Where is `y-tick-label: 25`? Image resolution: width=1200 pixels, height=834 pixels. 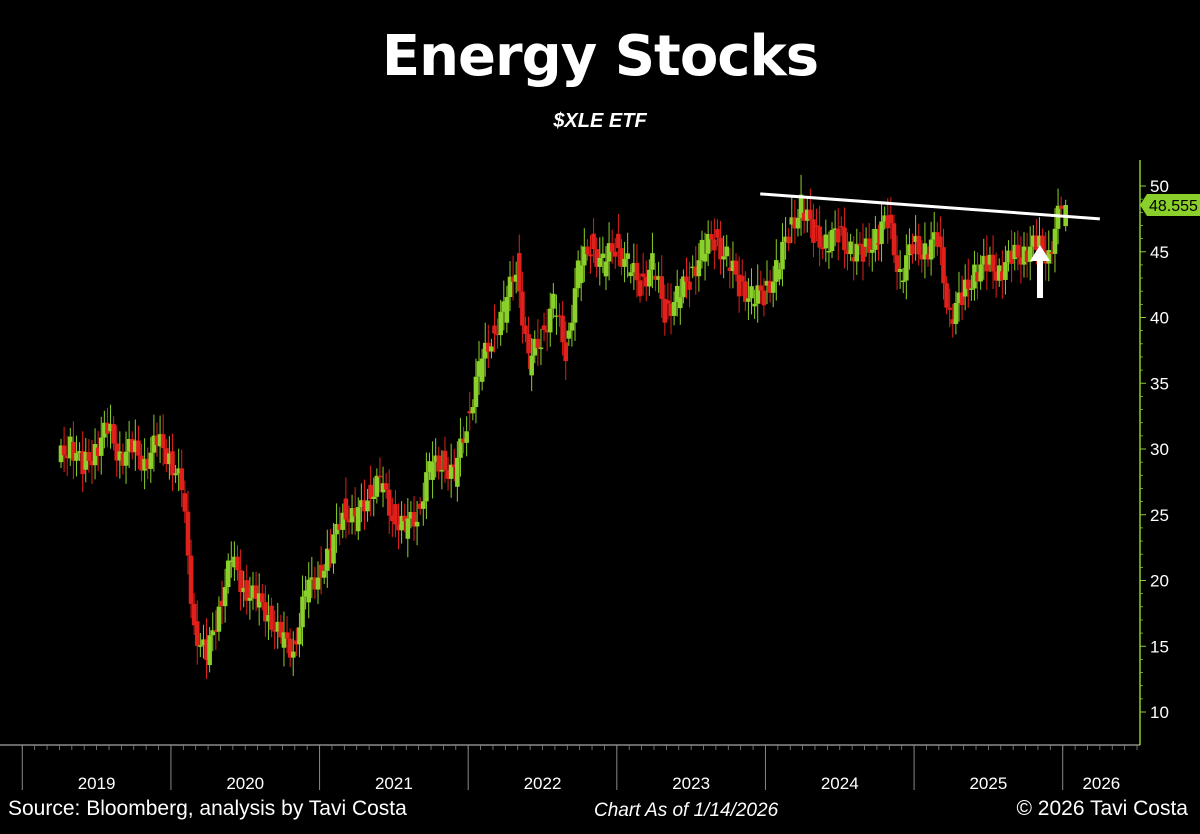 y-tick-label: 25 is located at coordinates (1159, 515).